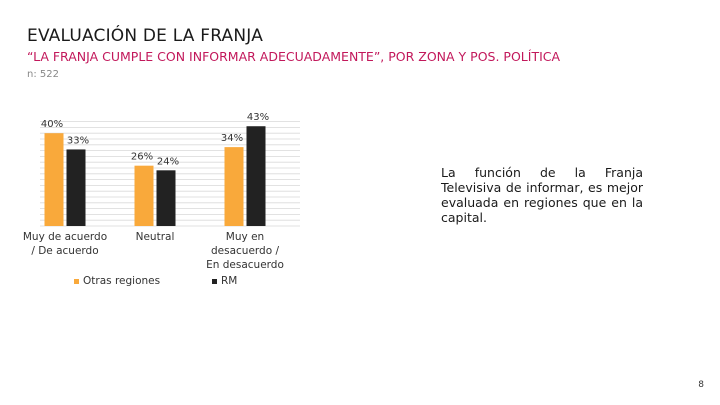 The image size is (720, 405). I want to click on category-label: Muy de acuerdo / De acuerdo, so click(65, 244).